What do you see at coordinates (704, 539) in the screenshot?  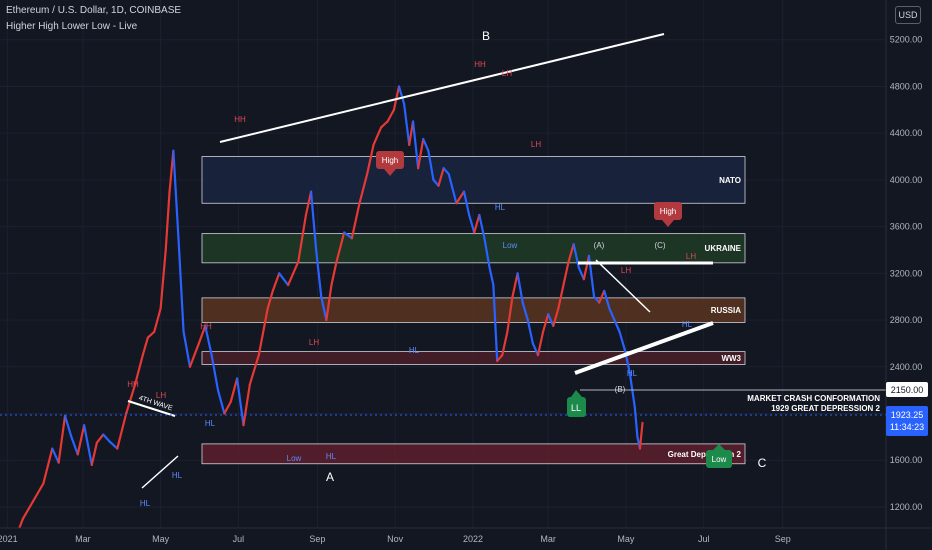 I see `x-tick-label: Jul` at bounding box center [704, 539].